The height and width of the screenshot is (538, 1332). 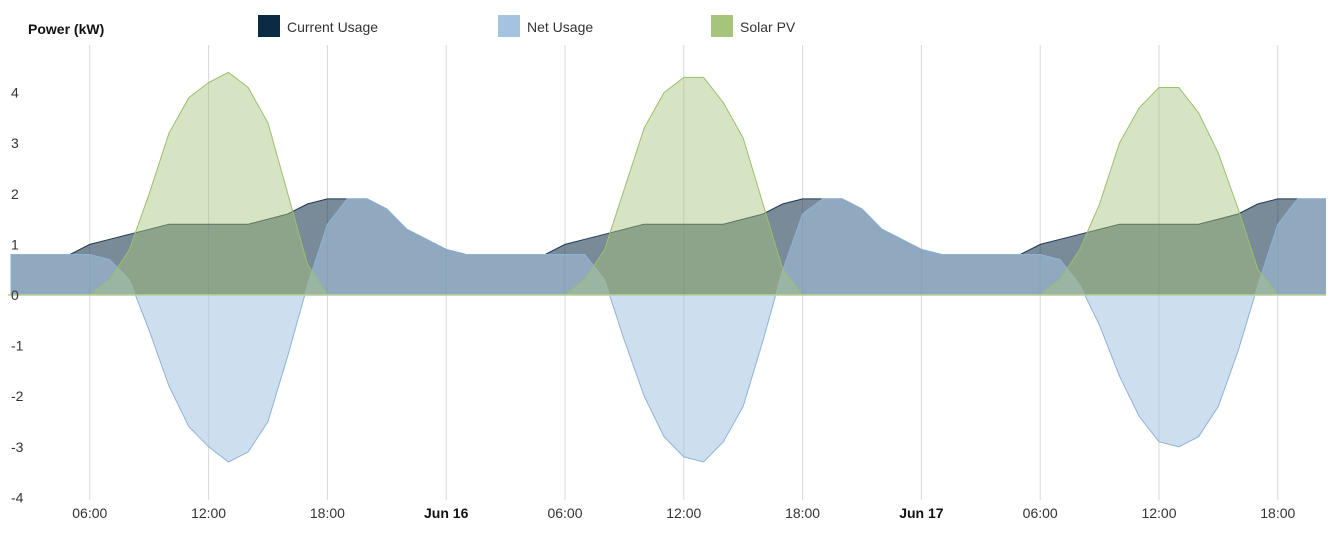 What do you see at coordinates (332, 27) in the screenshot?
I see `legend-label: Current Usage` at bounding box center [332, 27].